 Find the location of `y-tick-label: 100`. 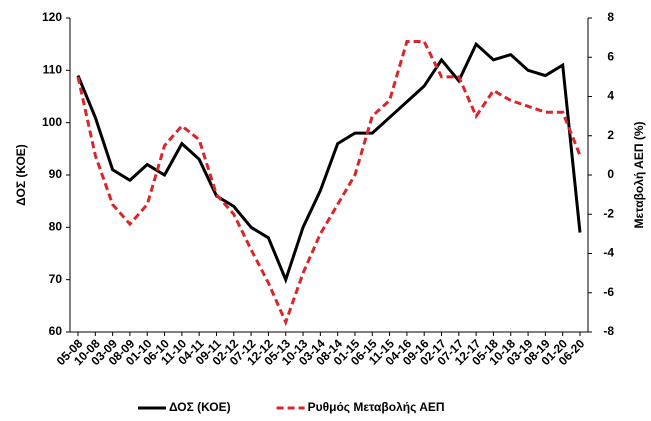

y-tick-label: 100 is located at coordinates (52, 122).